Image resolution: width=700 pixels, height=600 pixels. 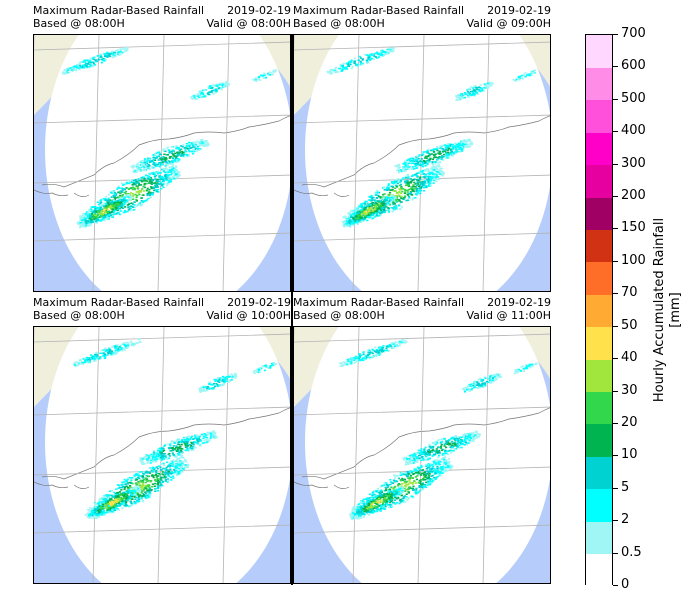 I want to click on panel-divider, so click(x=292, y=309).